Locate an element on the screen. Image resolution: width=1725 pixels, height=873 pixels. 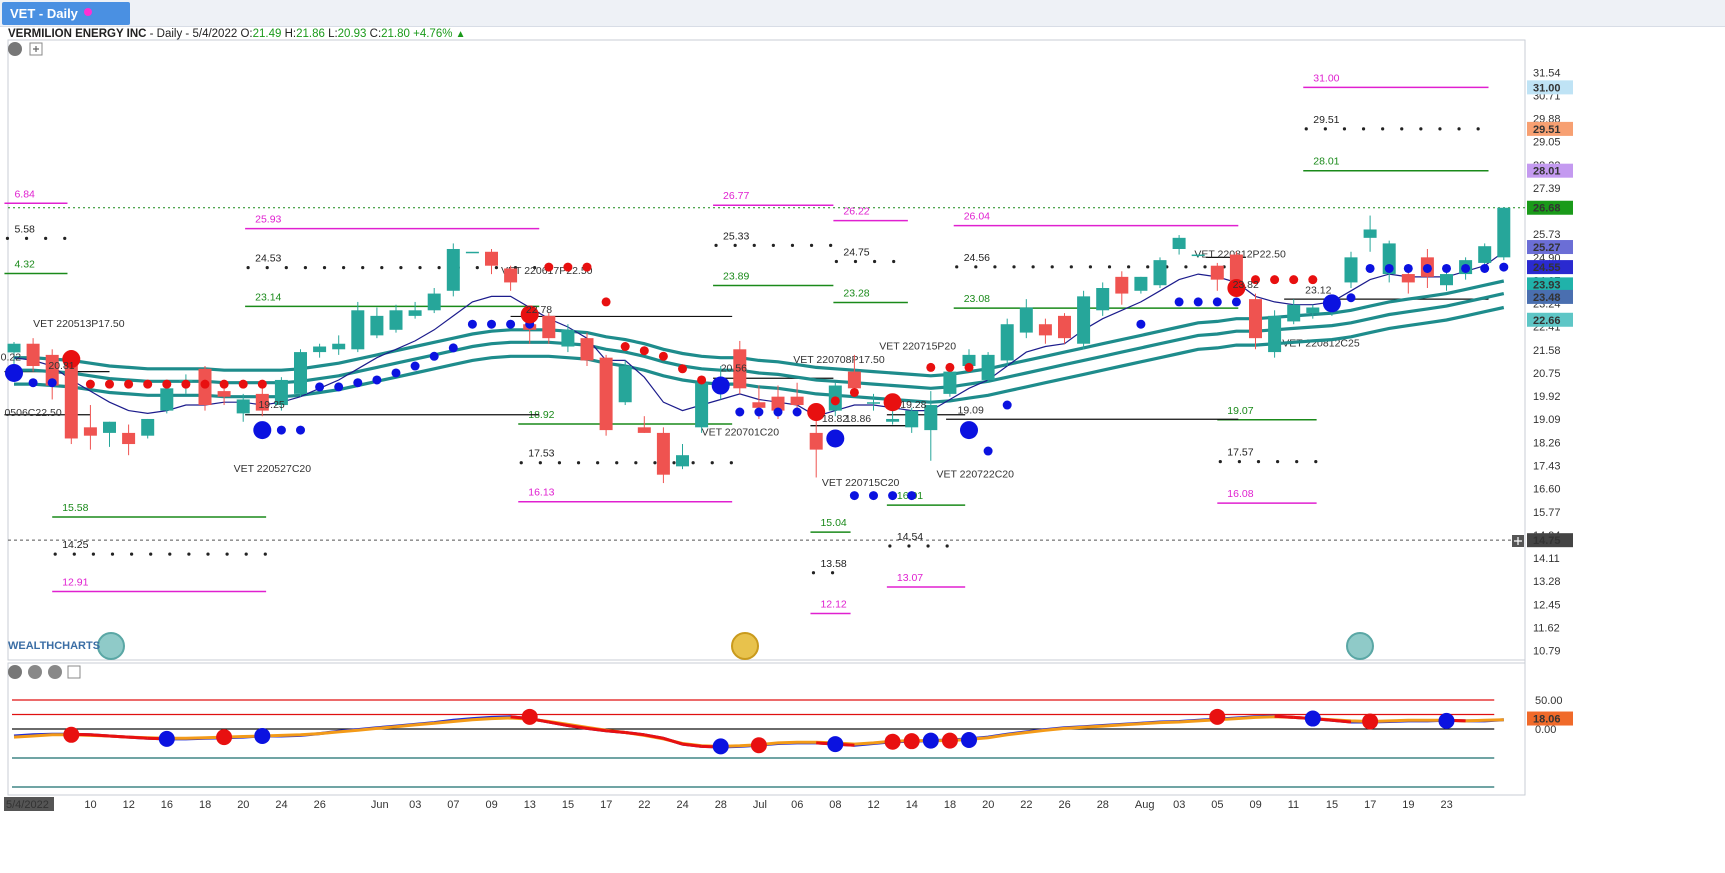
x-axis-tick: 17 is located at coordinates (1370, 805).